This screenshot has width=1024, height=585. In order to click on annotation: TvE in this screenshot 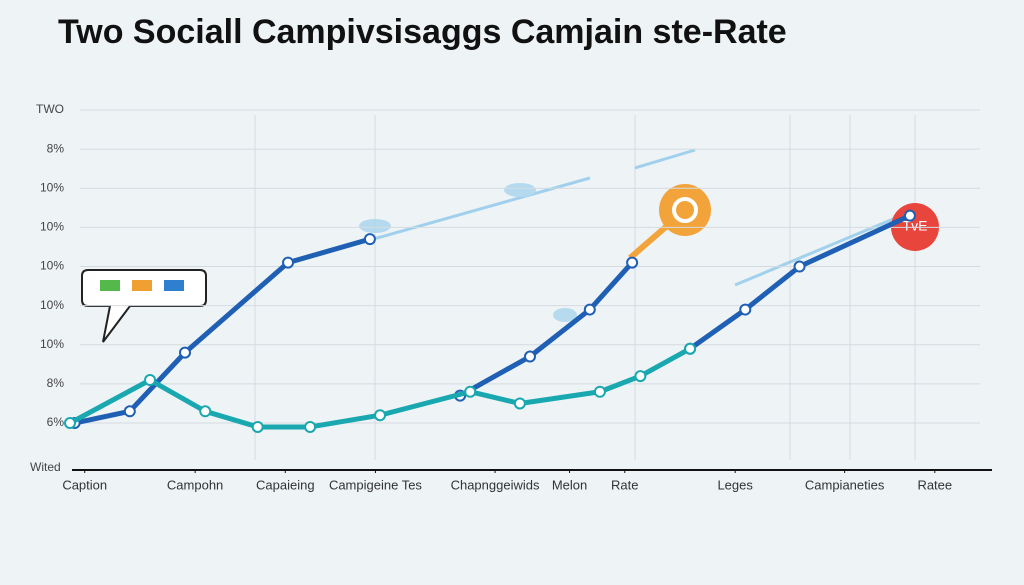, I will do `click(915, 226)`.